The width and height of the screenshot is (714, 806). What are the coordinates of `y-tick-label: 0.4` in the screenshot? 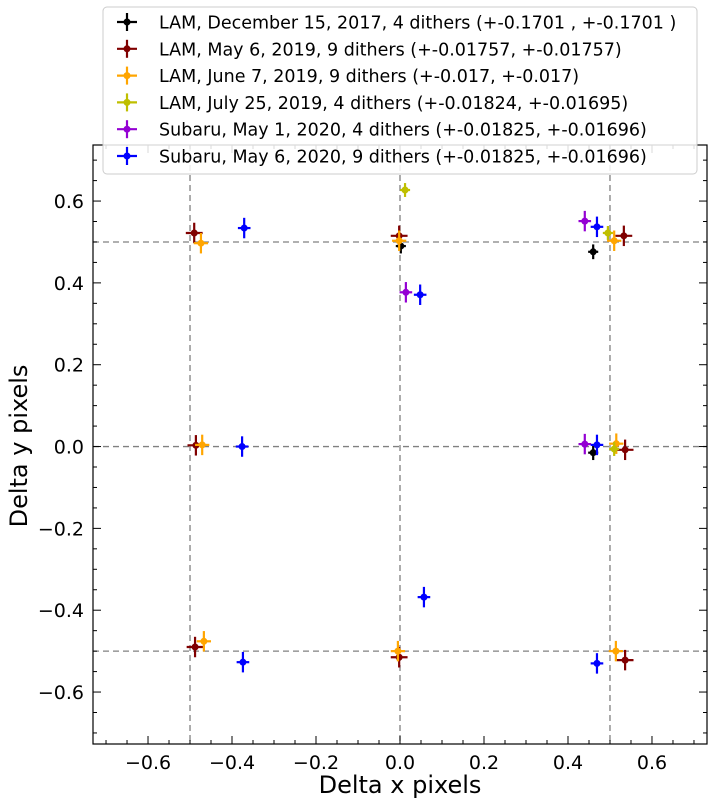 It's located at (69, 284).